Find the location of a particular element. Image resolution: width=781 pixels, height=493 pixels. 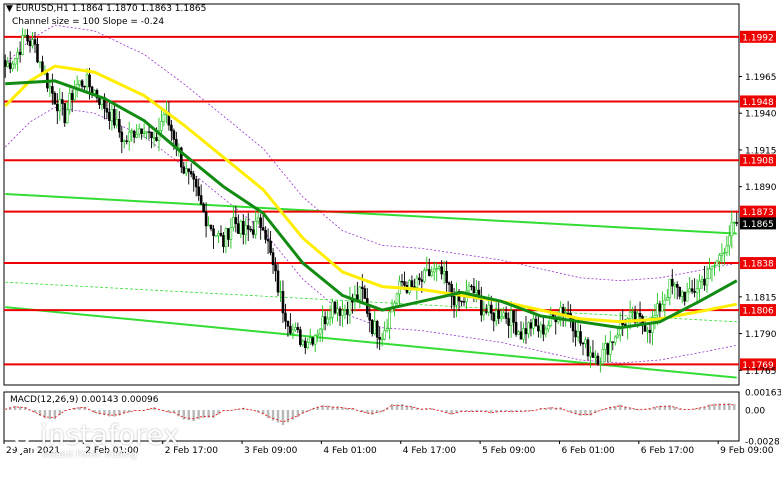

logo-sun-icon is located at coordinates (22, 438).